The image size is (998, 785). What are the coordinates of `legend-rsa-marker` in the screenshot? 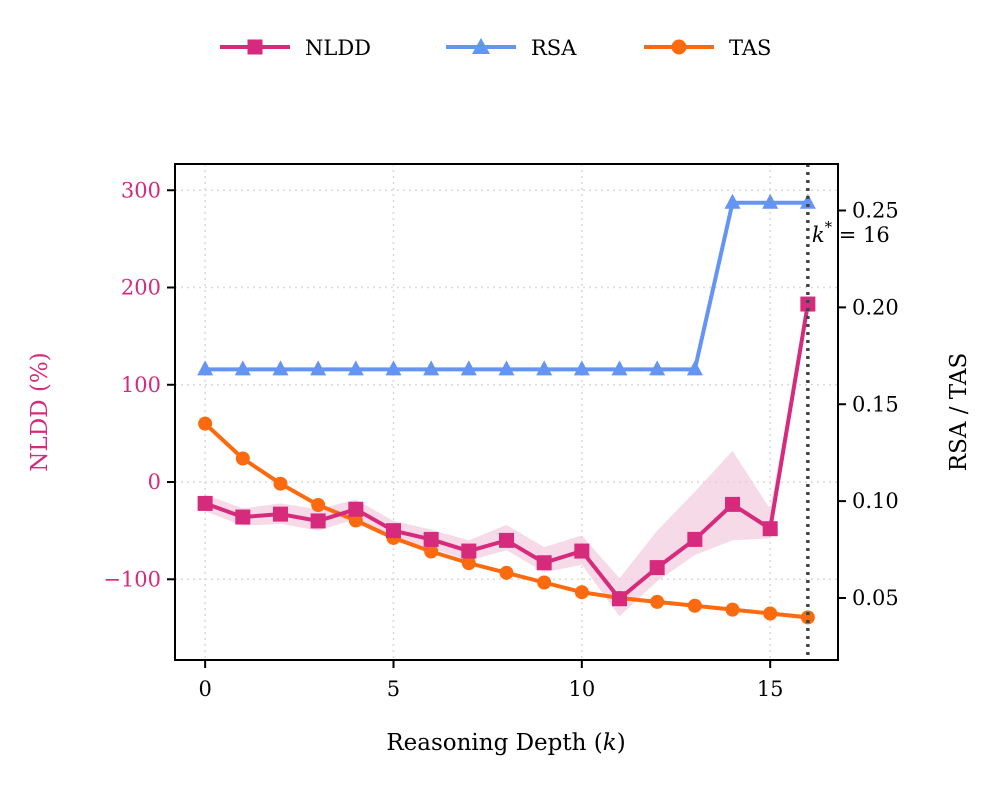 It's located at (481, 46).